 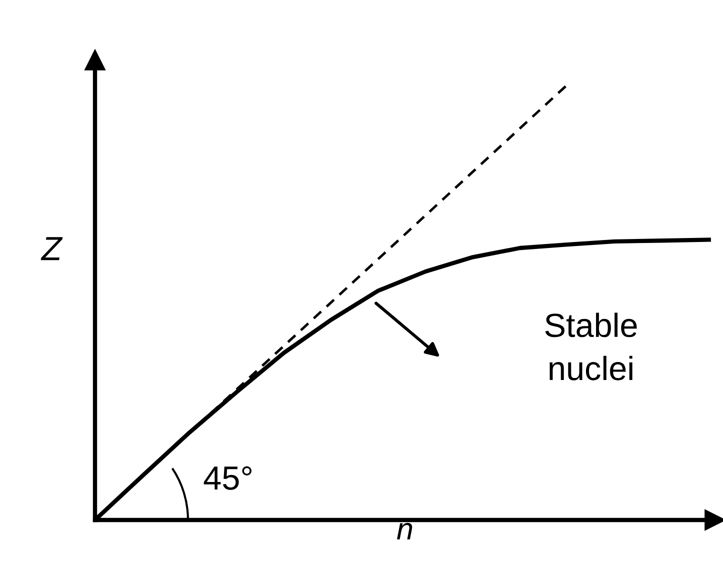 What do you see at coordinates (51, 248) in the screenshot?
I see `y-axis-title: Z` at bounding box center [51, 248].